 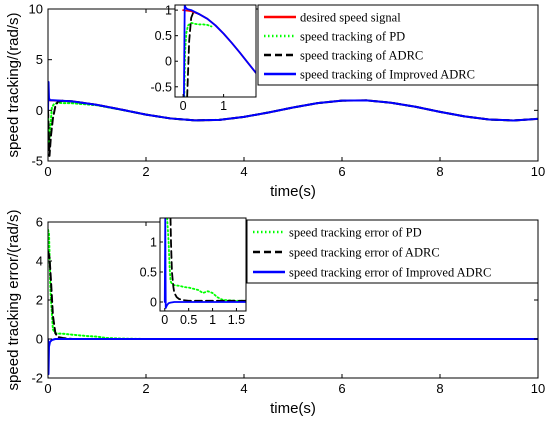 What do you see at coordinates (163, 36) in the screenshot?
I see `top-inset-y-tick-label: 0.5` at bounding box center [163, 36].